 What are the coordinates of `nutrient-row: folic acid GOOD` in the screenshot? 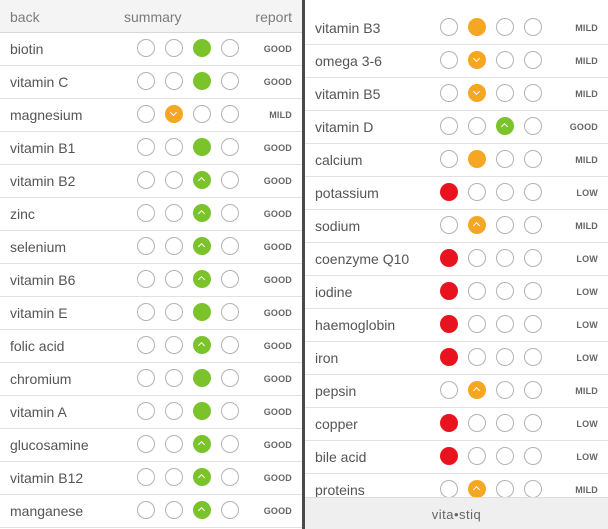 It's located at (151, 346).